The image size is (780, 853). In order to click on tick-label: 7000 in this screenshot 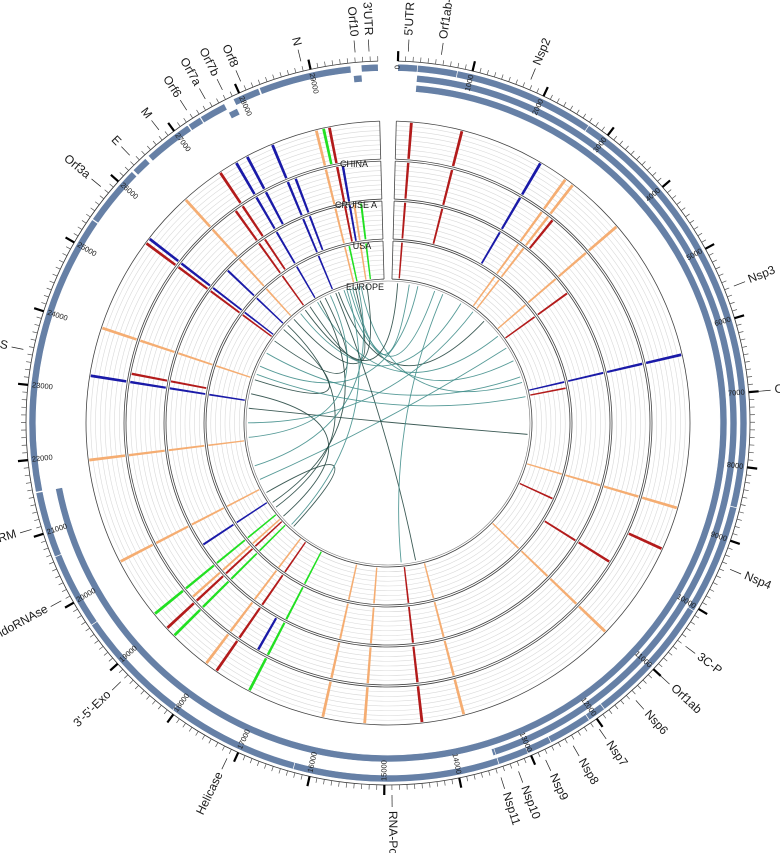, I will do `click(736, 392)`.